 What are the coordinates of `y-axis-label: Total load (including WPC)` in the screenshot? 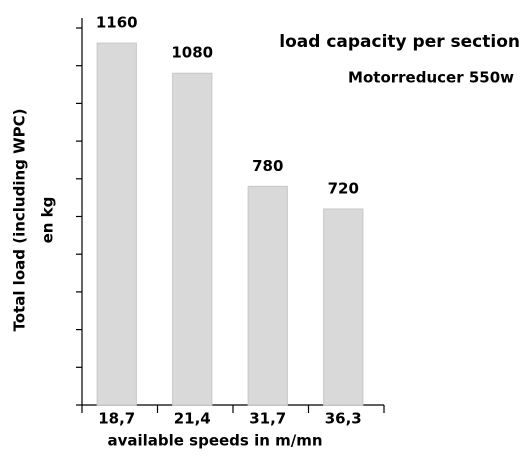 It's located at (20, 219).